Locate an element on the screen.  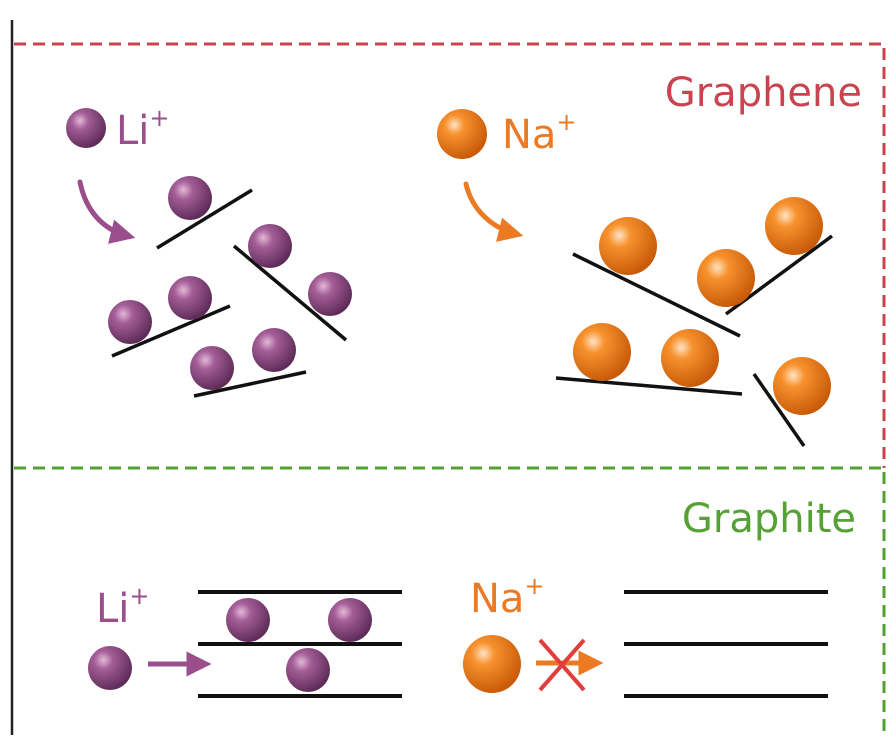
na-ion-legend-sphere is located at coordinates (462, 134).